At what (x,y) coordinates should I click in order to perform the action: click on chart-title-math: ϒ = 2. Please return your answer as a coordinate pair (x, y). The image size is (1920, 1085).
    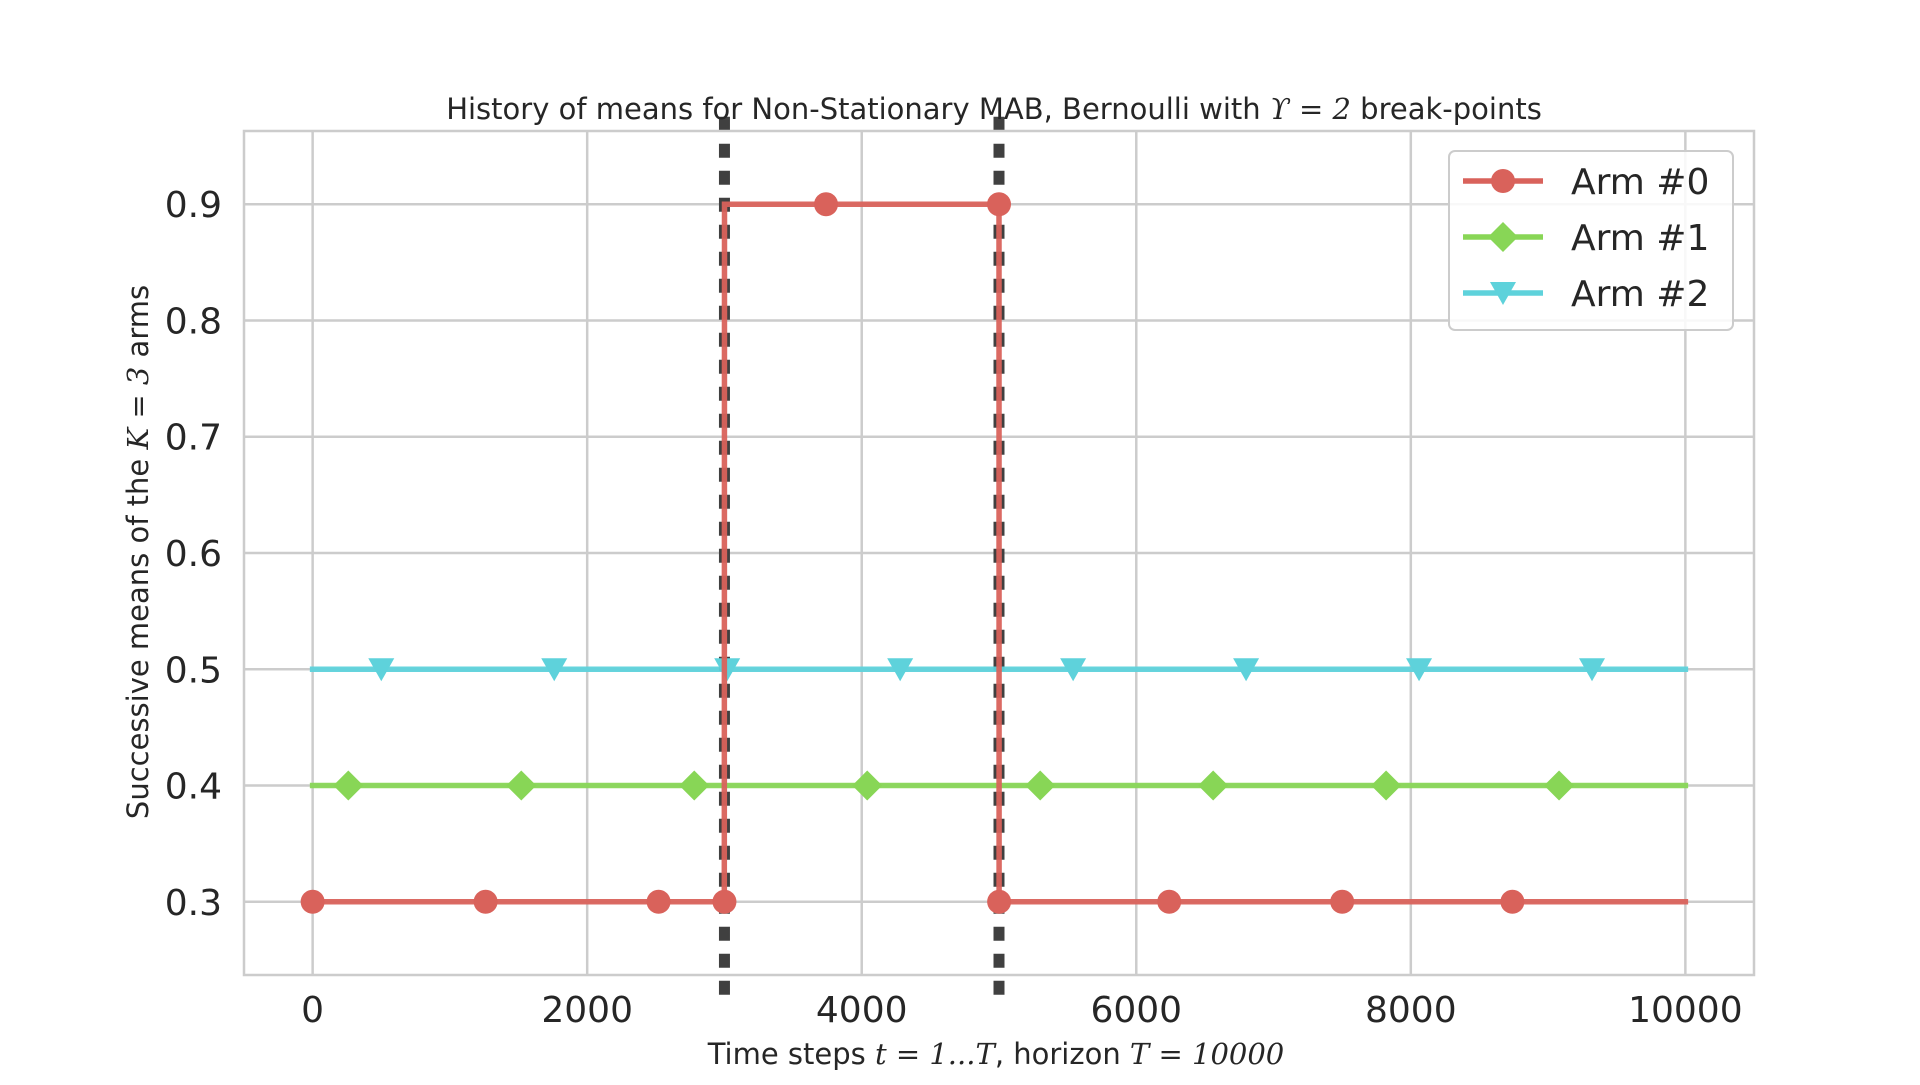
    Looking at the image, I should click on (1310, 109).